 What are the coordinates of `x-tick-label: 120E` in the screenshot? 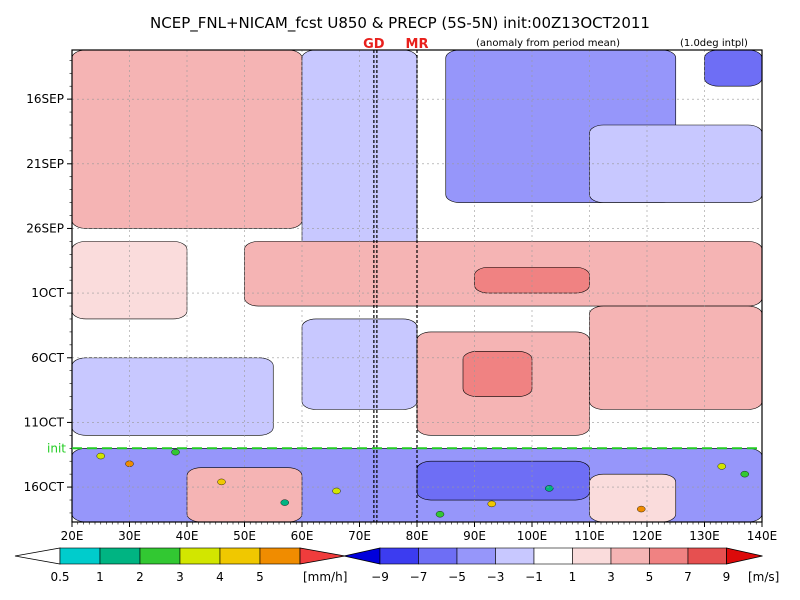 It's located at (647, 536).